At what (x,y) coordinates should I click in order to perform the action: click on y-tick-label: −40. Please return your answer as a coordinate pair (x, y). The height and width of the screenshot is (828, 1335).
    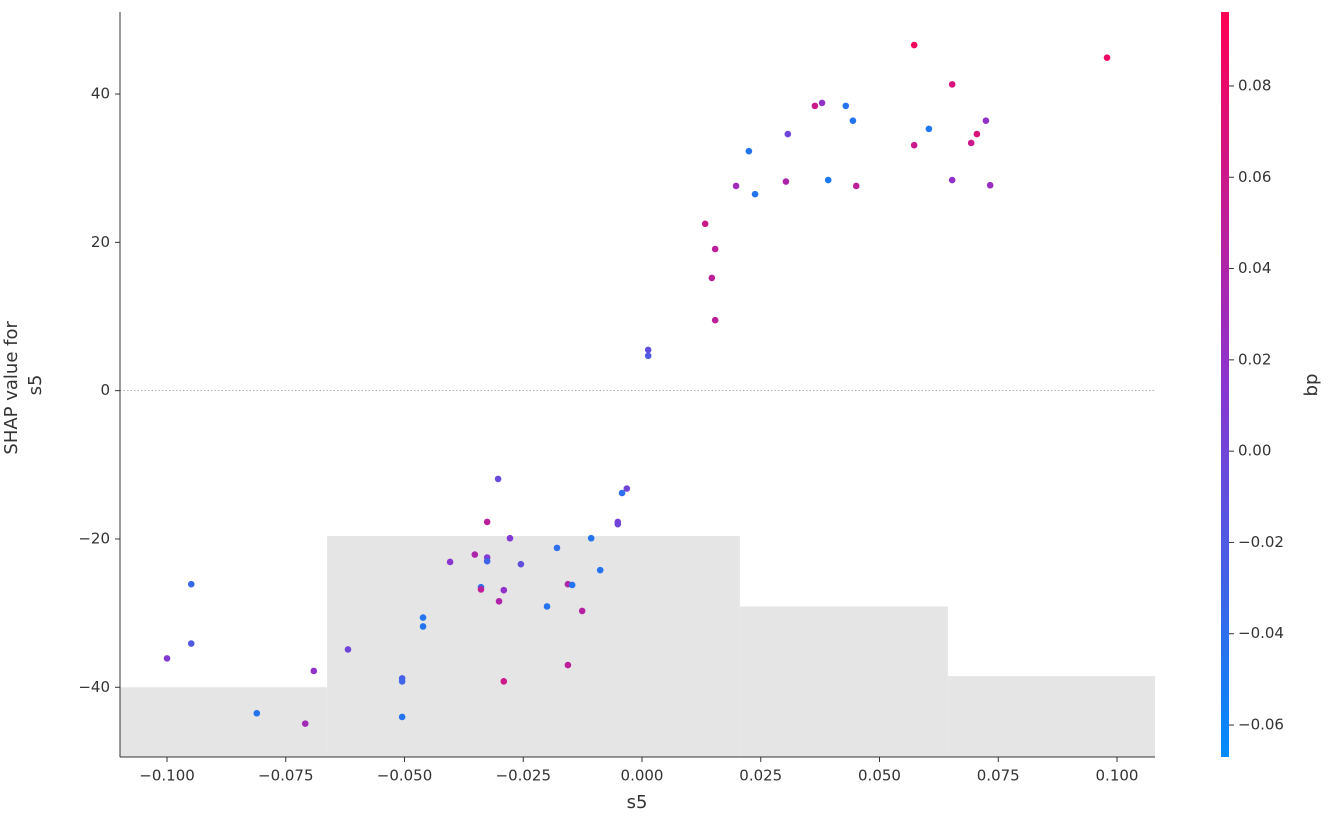
    Looking at the image, I should click on (94, 687).